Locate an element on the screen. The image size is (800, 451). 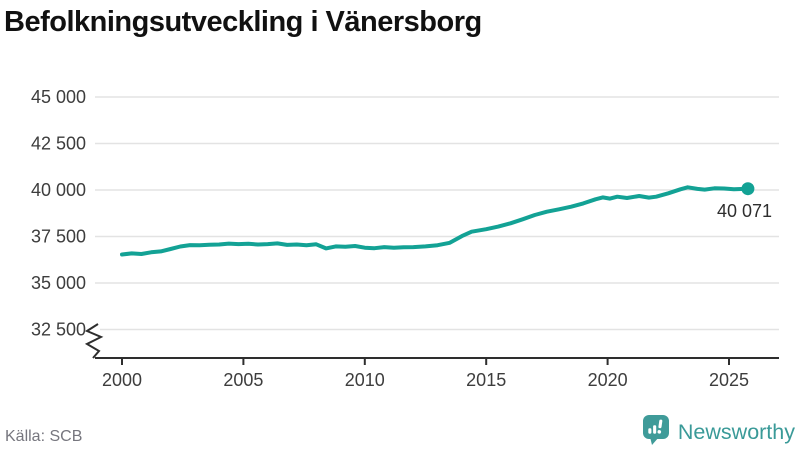
x-axis is located at coordinates (431, 344).